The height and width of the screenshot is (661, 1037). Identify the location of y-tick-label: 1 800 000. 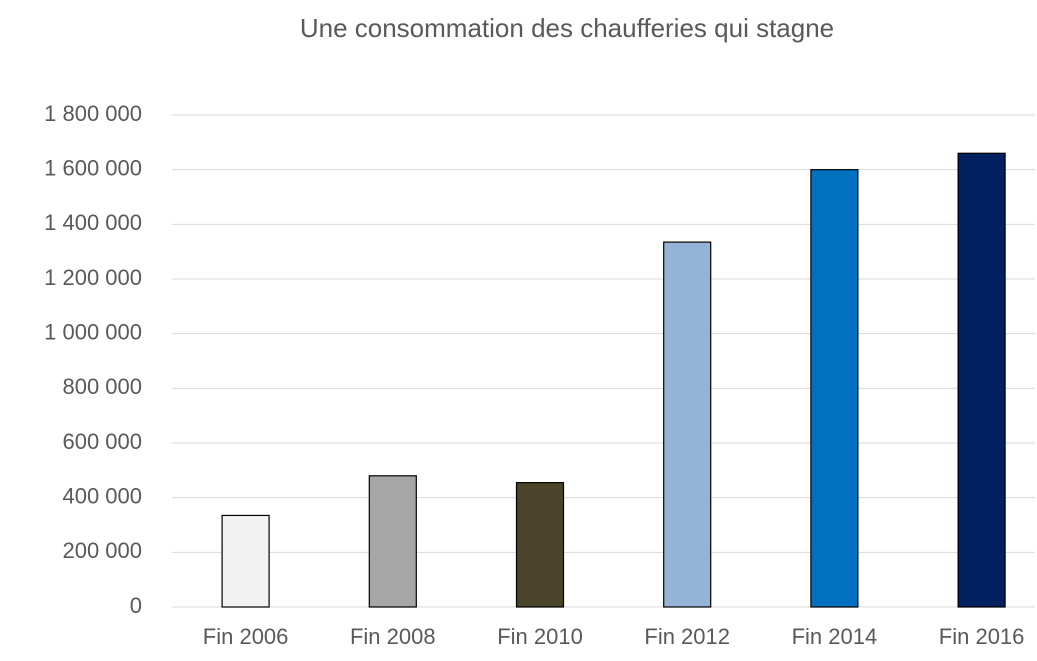
(93, 113).